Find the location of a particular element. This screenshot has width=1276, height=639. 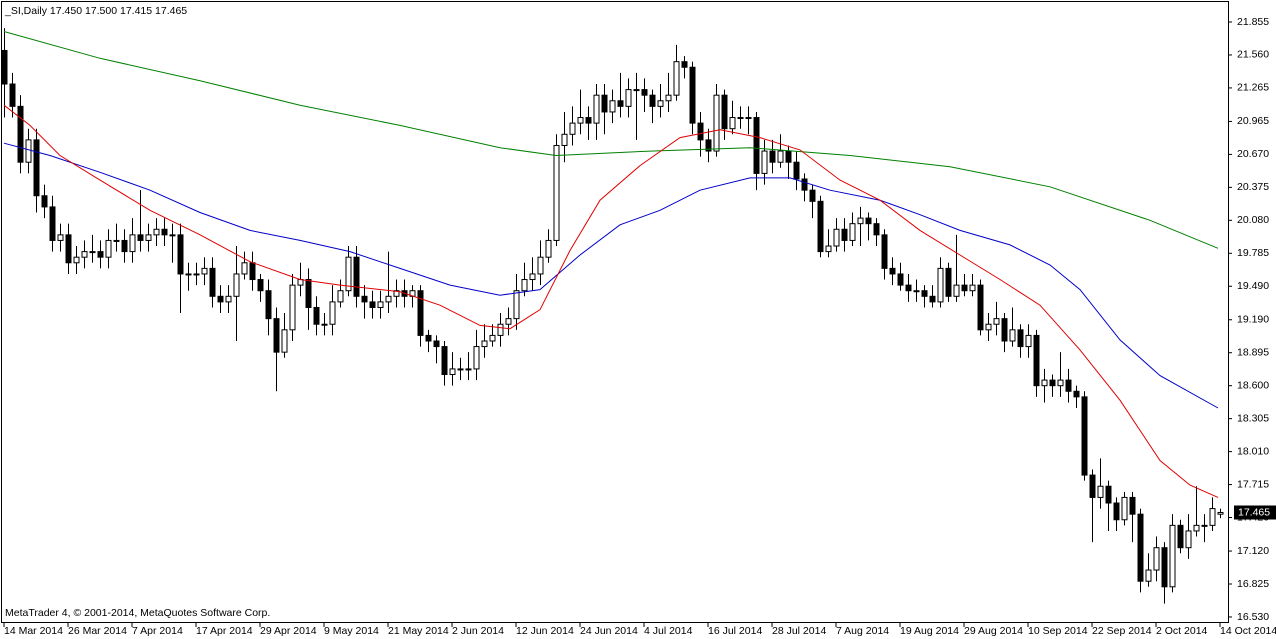

y-tick-label: 20.965 is located at coordinates (1253, 121).